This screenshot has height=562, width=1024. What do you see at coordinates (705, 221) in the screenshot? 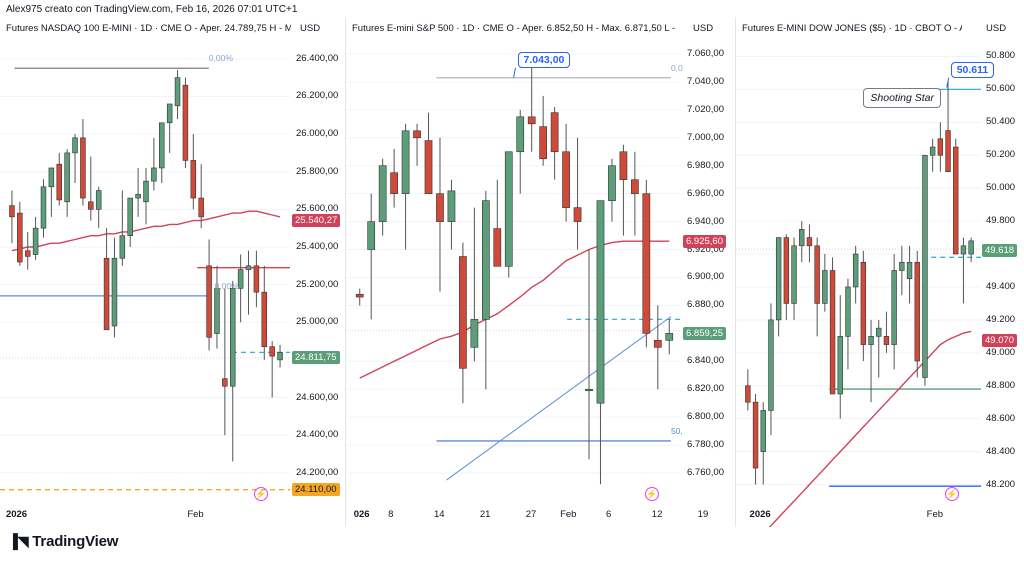
I see `y-tick-label: 6.940,00` at bounding box center [705, 221].